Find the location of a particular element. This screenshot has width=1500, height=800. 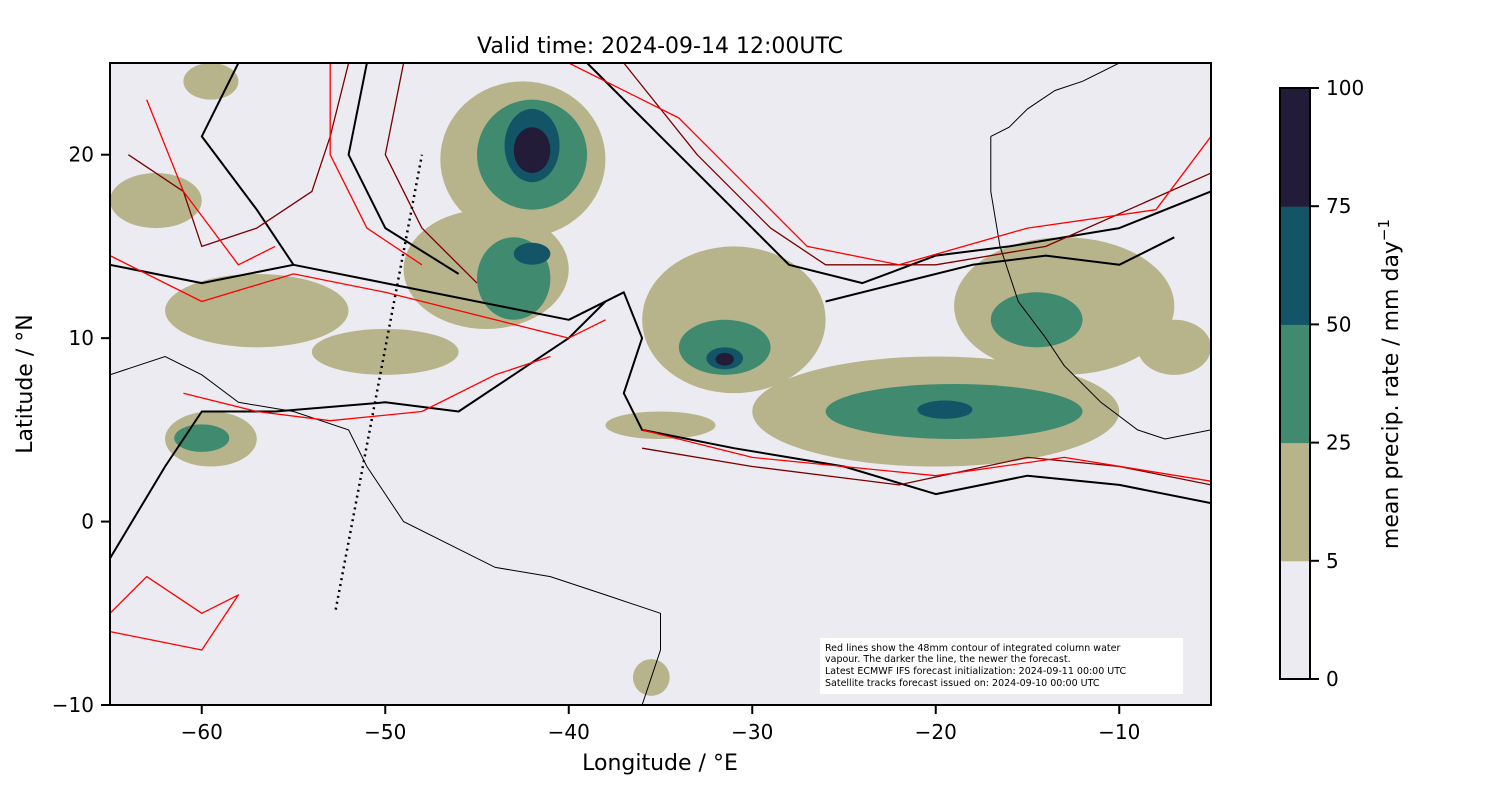

y-tick-label: 10 is located at coordinates (81, 338).